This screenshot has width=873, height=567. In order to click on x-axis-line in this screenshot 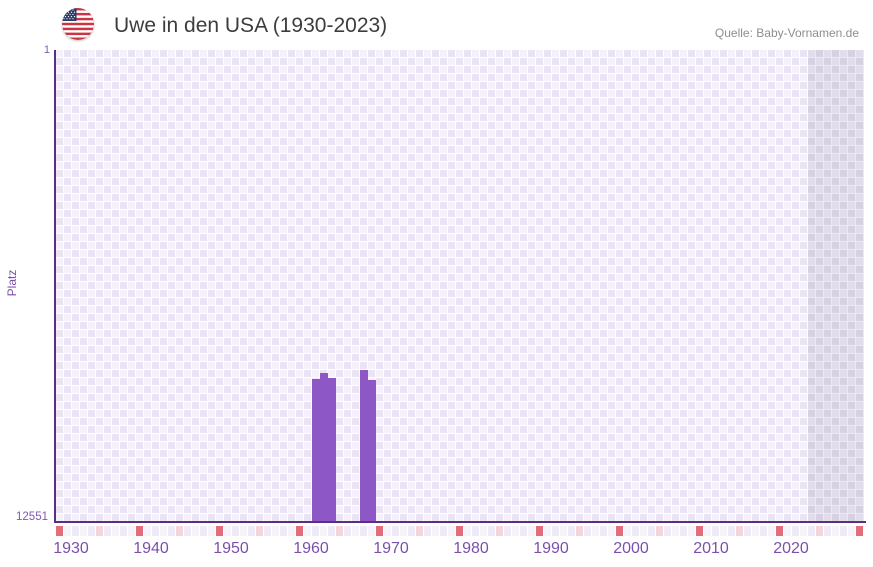, I will do `click(460, 522)`.